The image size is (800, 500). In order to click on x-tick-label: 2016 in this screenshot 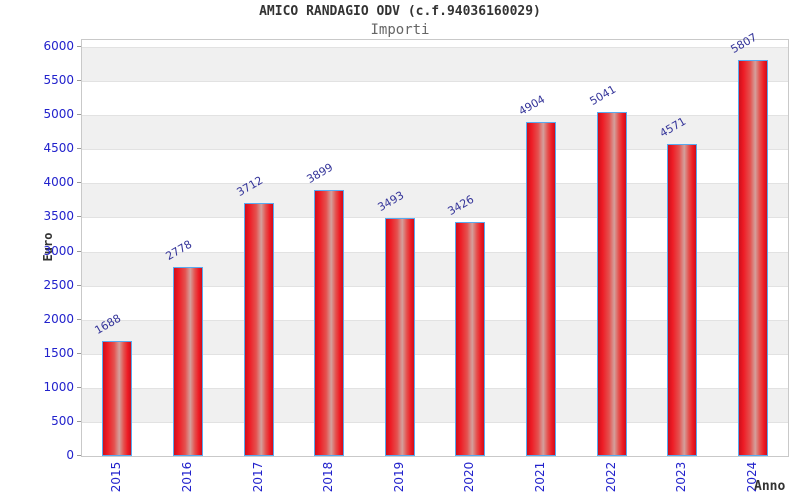, I will do `click(186, 477)`.